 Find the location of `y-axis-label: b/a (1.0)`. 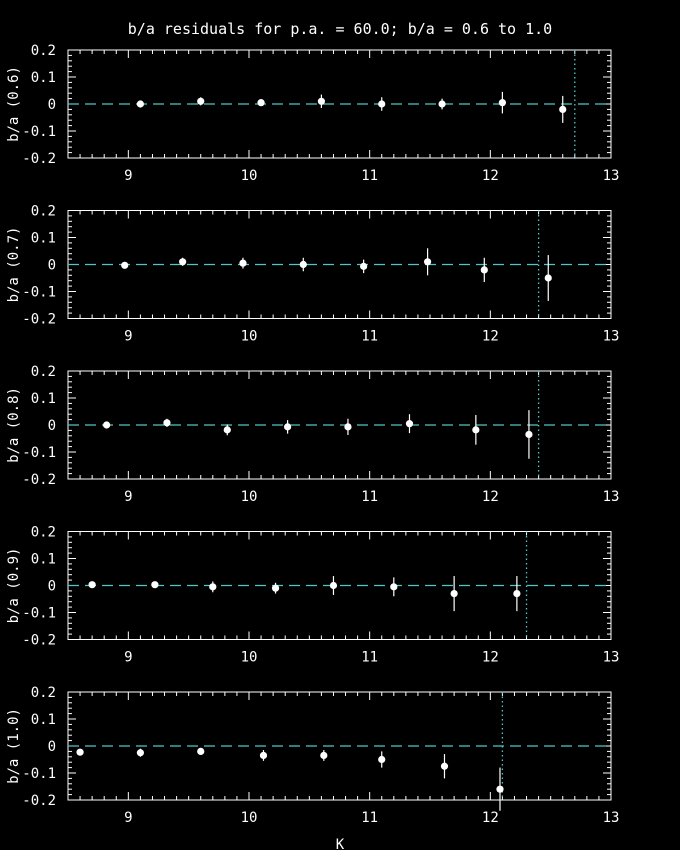

y-axis-label: b/a (1.0) is located at coordinates (14, 746).